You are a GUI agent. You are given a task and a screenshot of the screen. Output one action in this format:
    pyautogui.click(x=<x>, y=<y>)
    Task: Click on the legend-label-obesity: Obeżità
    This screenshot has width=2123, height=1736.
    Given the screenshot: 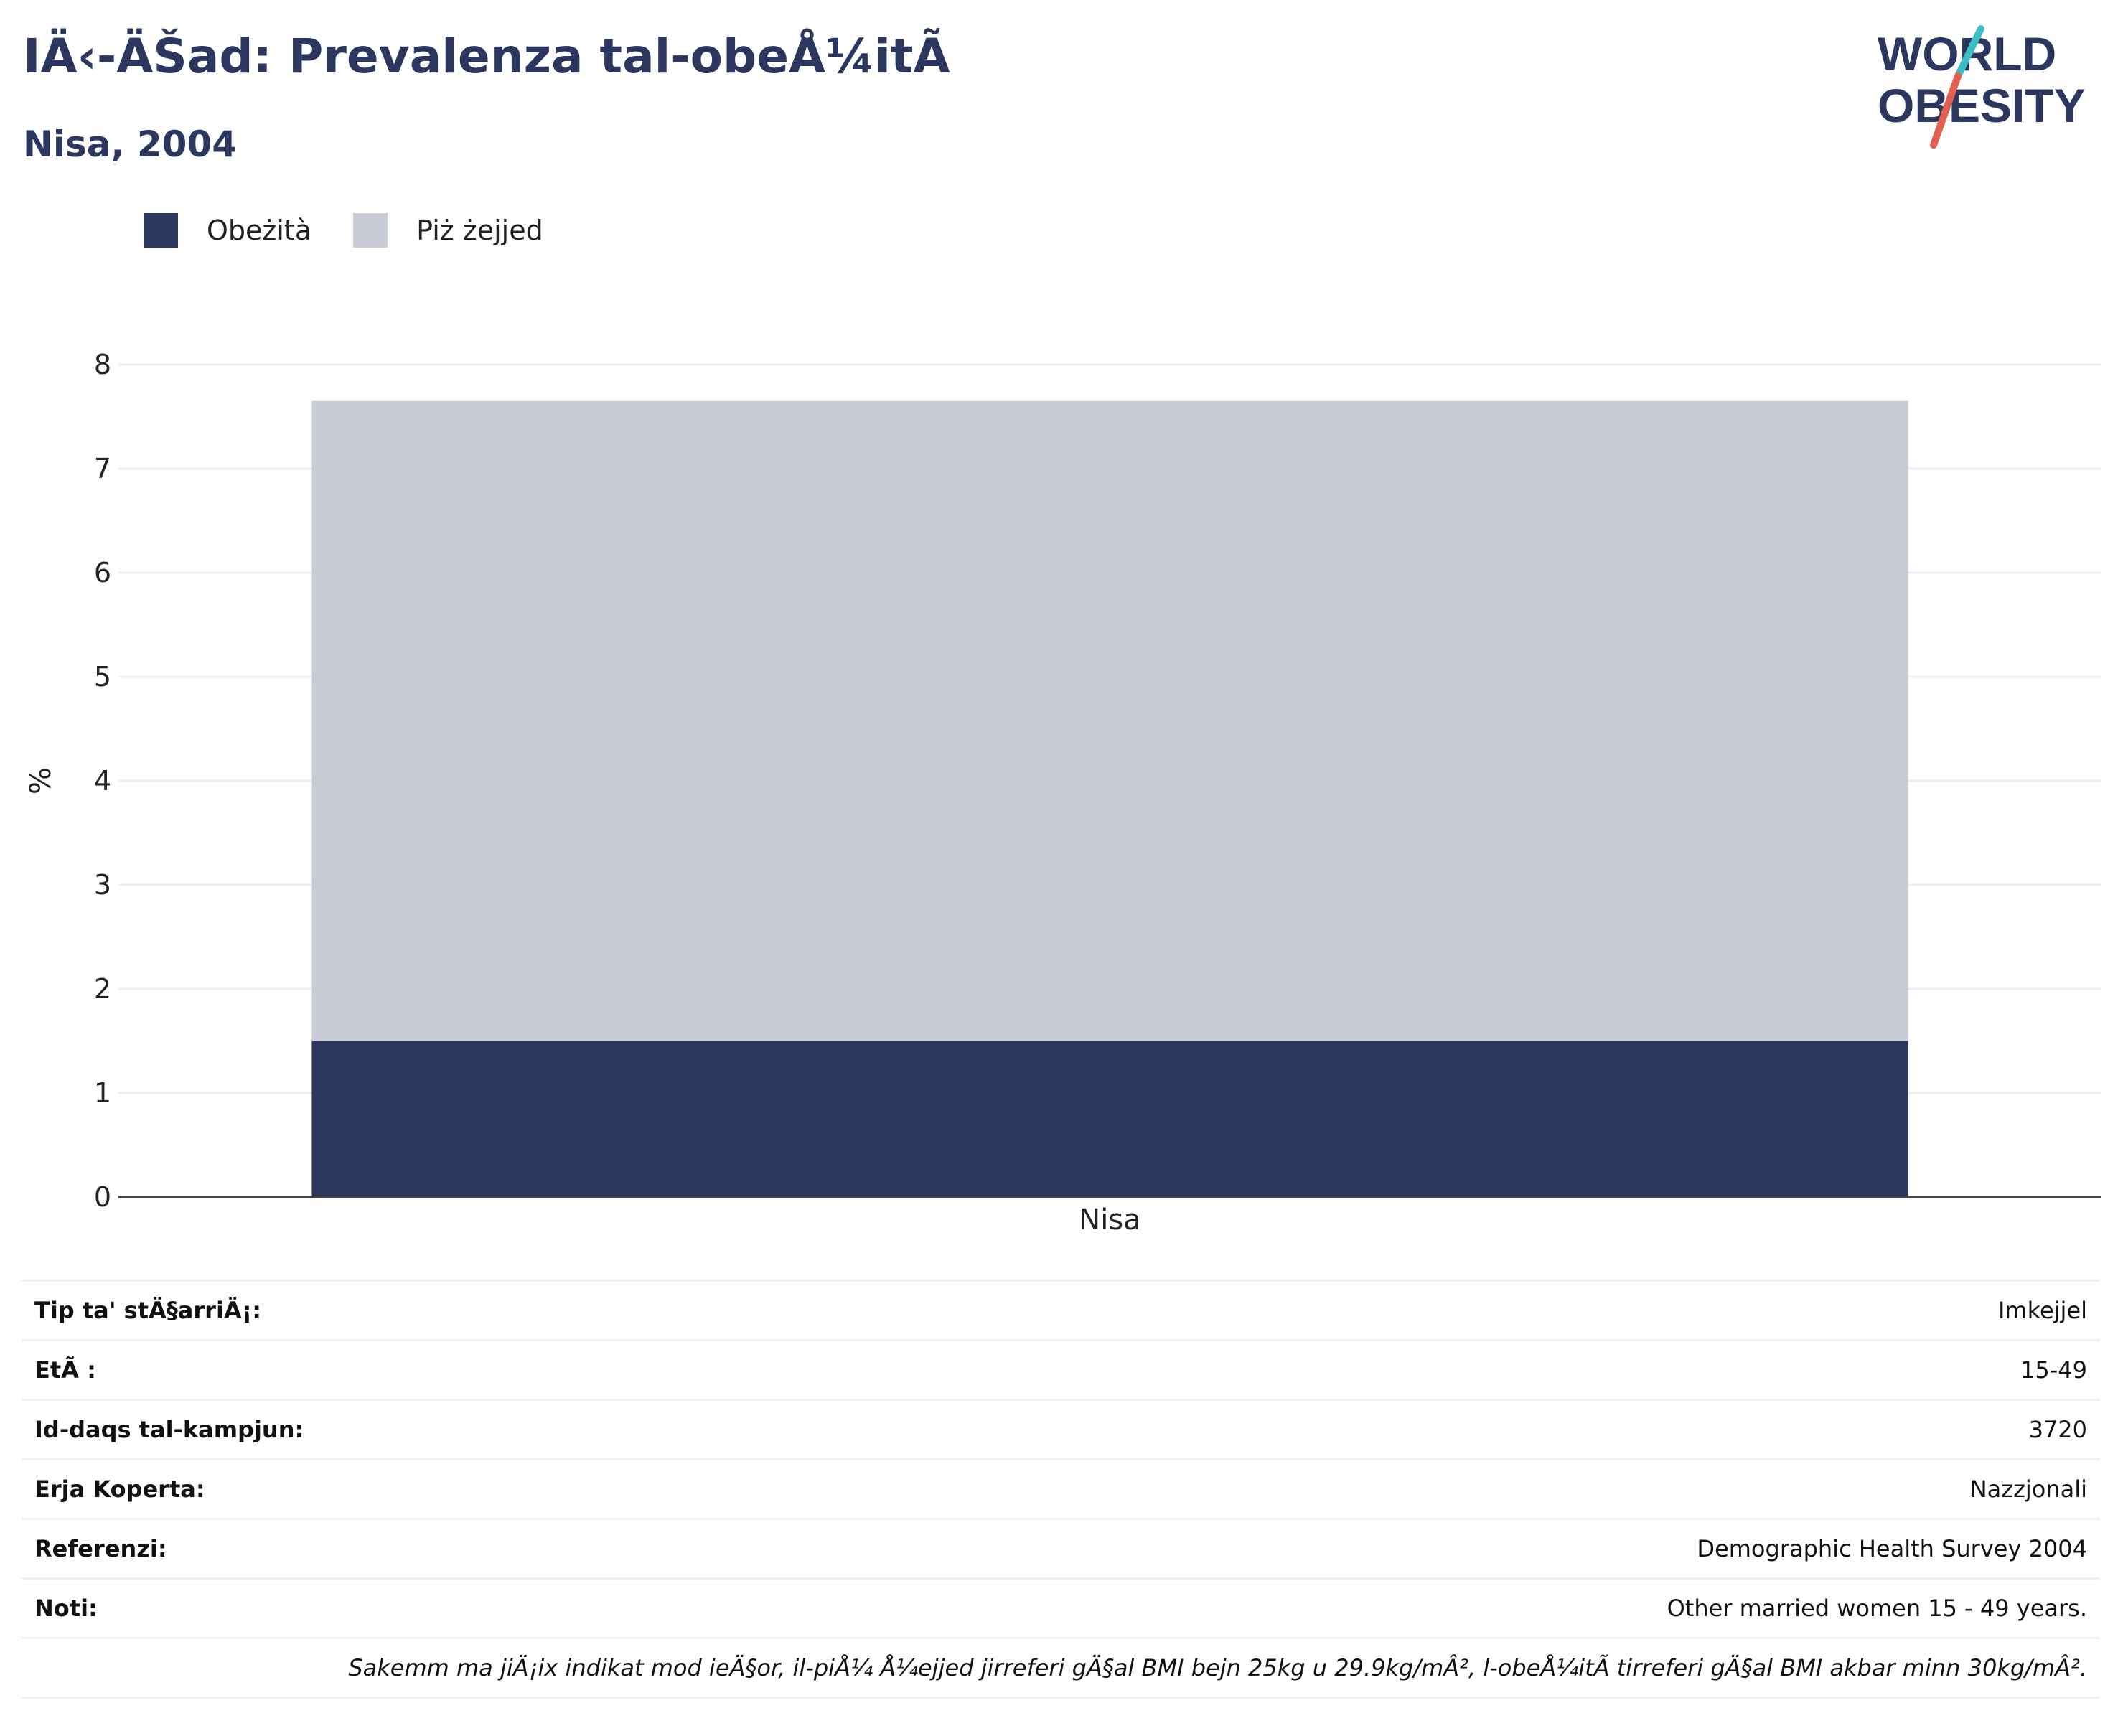 What is the action you would take?
    pyautogui.click(x=259, y=230)
    